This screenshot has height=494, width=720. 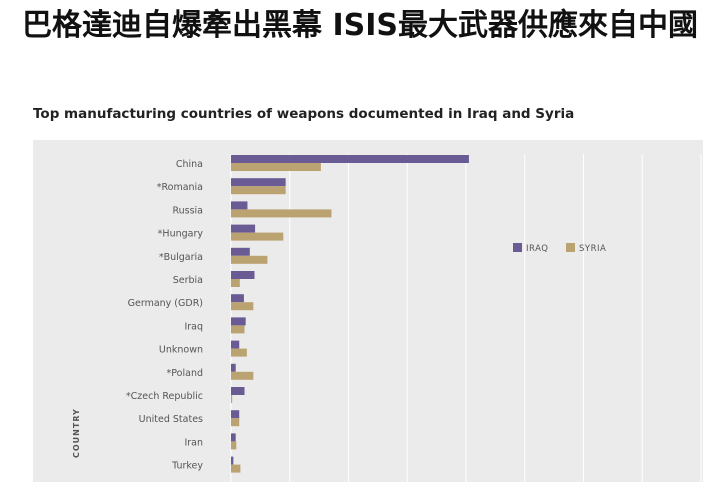 What do you see at coordinates (181, 350) in the screenshot?
I see `category-label: Unknown` at bounding box center [181, 350].